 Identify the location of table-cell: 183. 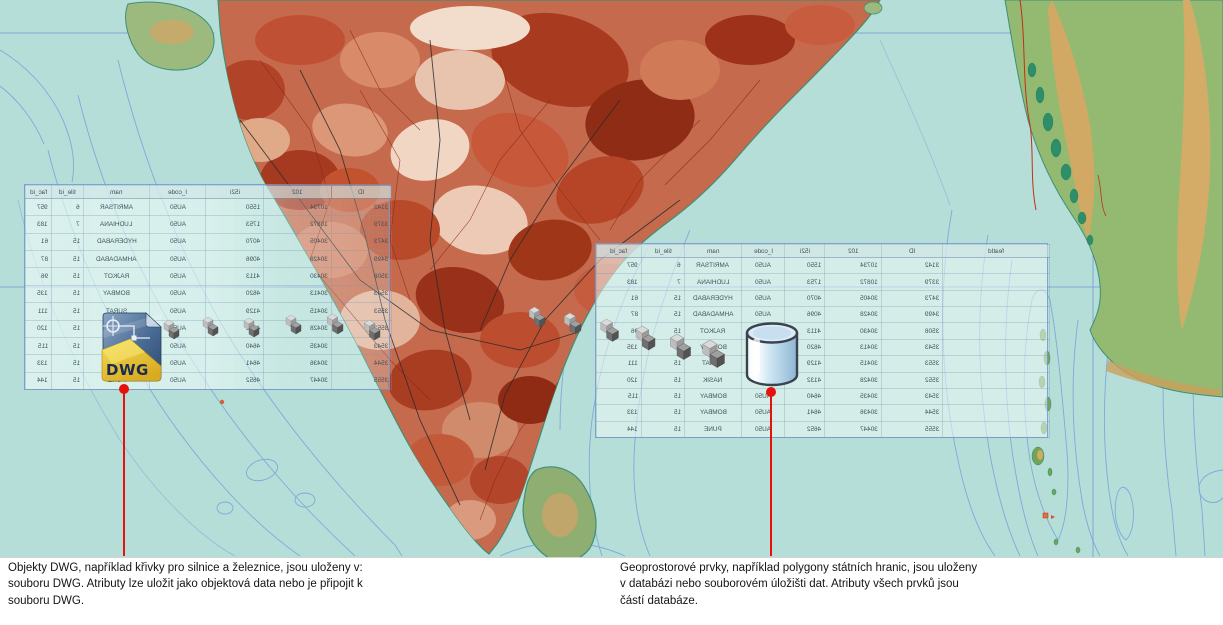
(619, 282).